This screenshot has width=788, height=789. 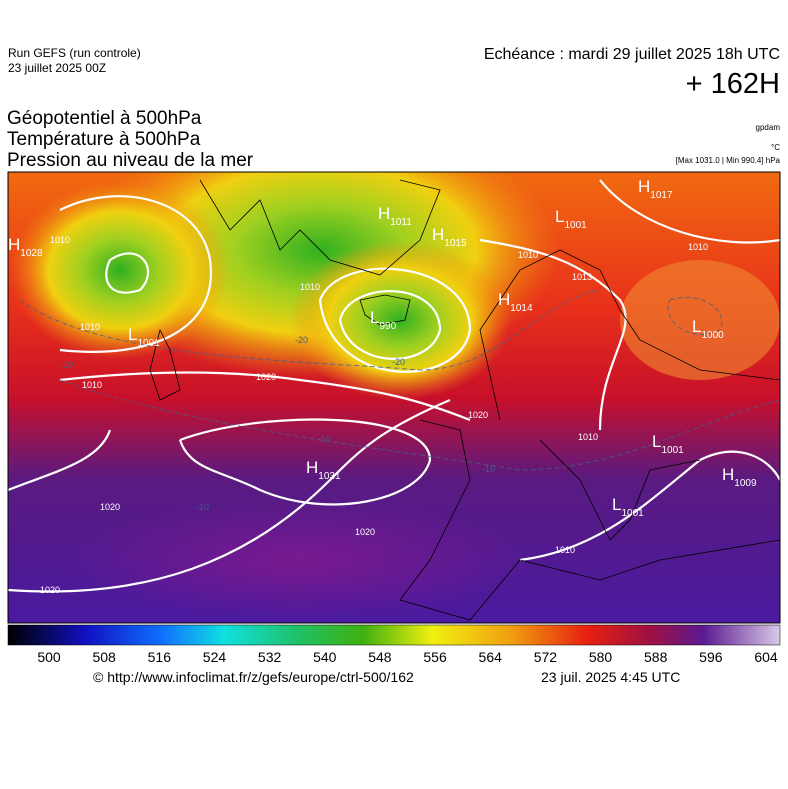 What do you see at coordinates (739, 477) in the screenshot?
I see `pressure-center: H1009` at bounding box center [739, 477].